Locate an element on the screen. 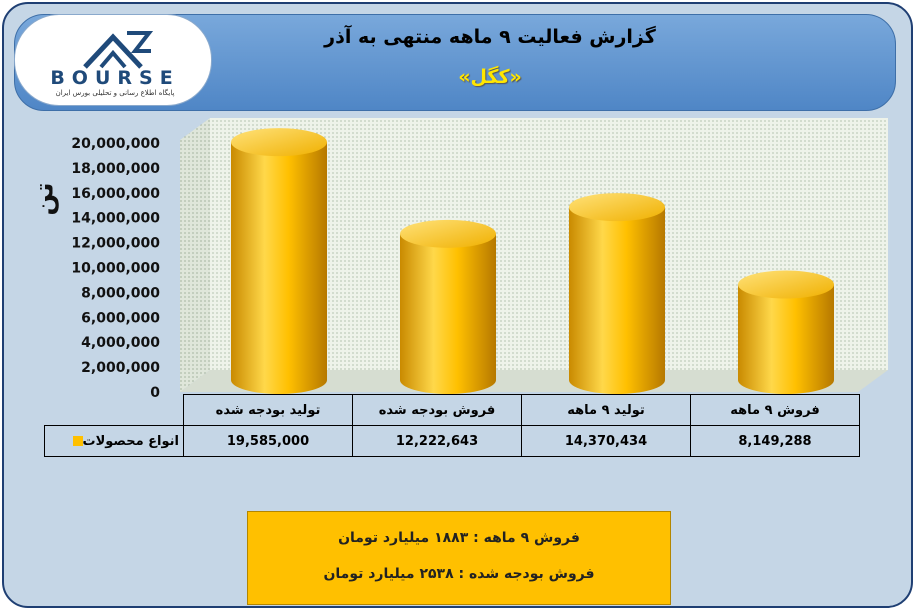  value-cell: 14,370,434 is located at coordinates (606, 441).